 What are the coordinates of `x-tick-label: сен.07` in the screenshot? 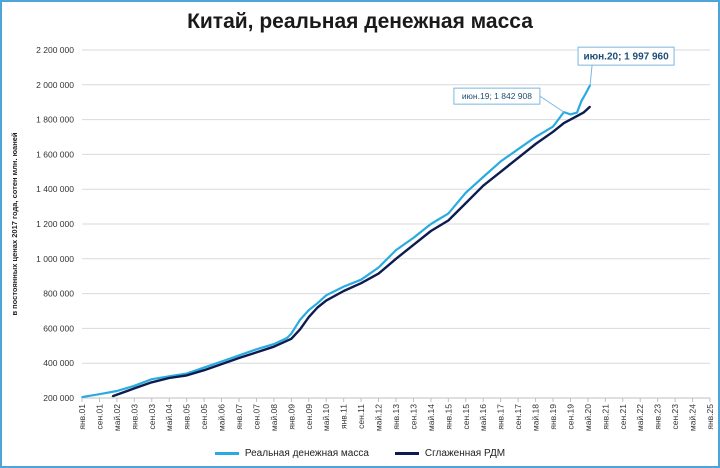 It's located at (256, 417).